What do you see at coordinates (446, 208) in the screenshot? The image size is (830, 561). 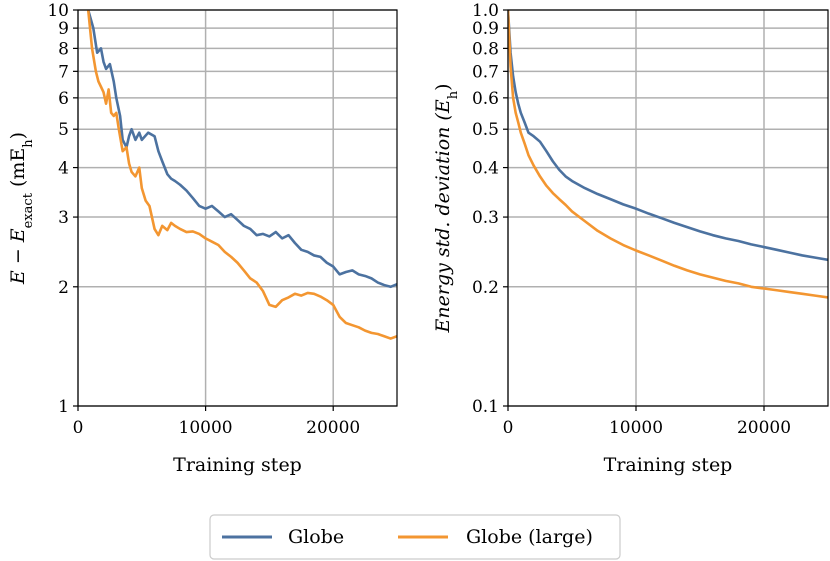 I see `y-axis-label: Energy std. deviation (Eh)` at bounding box center [446, 208].